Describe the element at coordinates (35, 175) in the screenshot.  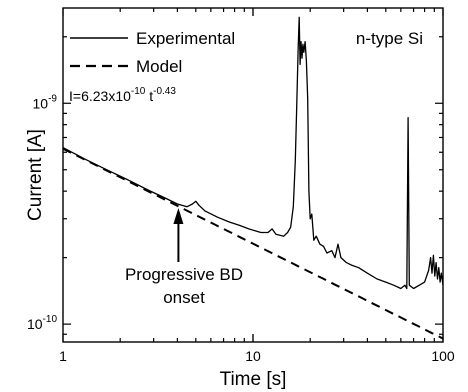
I see `y-axis-title: Current [A]` at that location.